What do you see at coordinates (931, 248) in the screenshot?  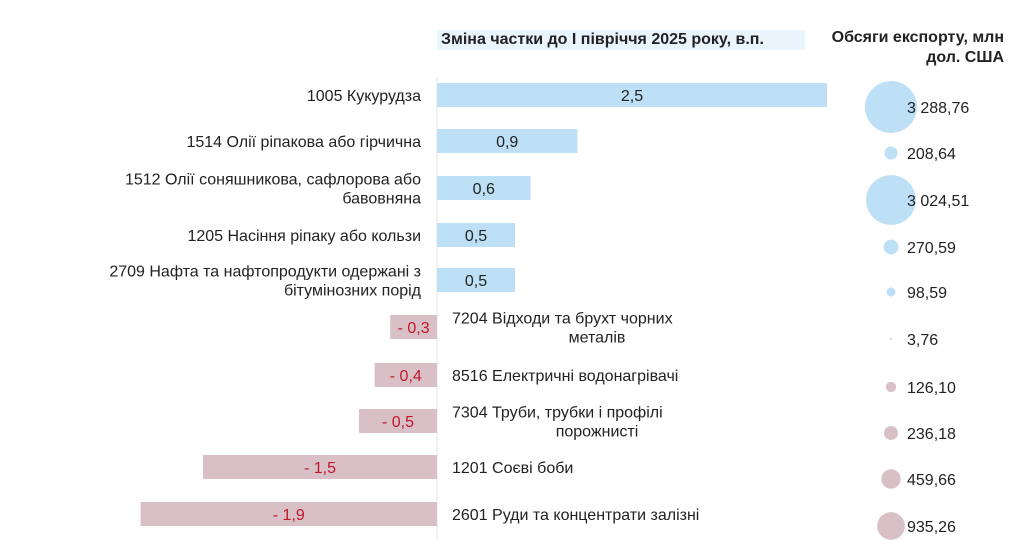 I see `export-value-label: 270,59` at bounding box center [931, 248].